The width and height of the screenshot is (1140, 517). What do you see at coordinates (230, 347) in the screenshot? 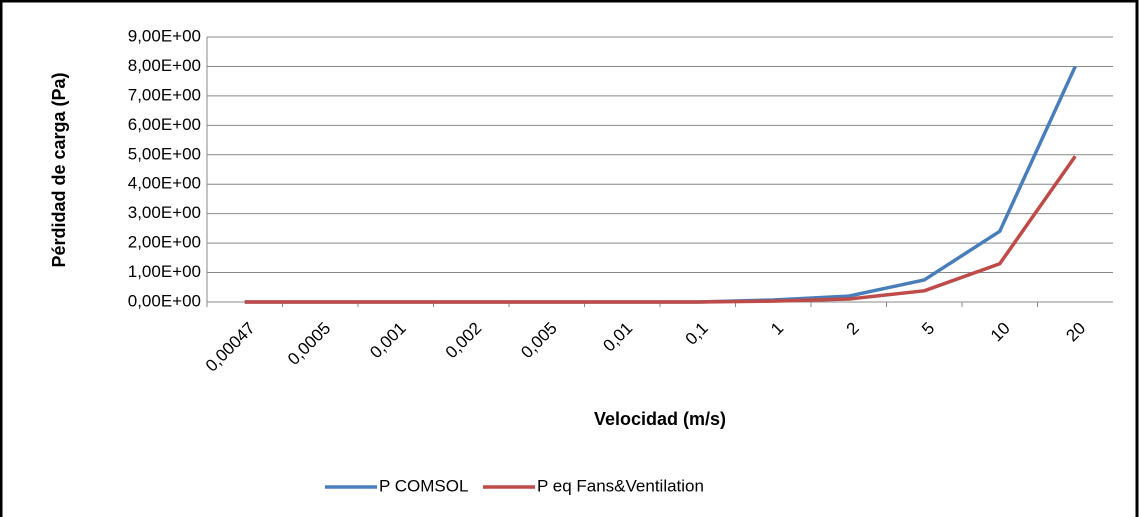
I see `x-tick-label: 0,00047` at bounding box center [230, 347].